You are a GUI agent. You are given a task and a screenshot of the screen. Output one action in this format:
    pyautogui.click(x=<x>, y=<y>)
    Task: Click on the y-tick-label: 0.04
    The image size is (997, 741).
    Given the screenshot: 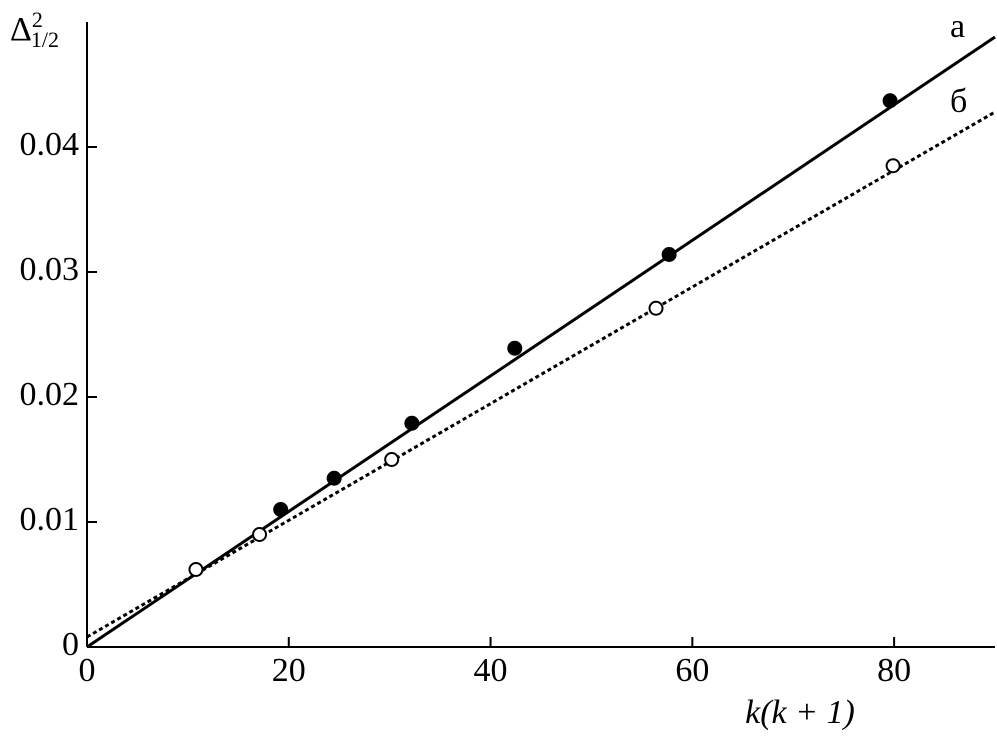 What is the action you would take?
    pyautogui.click(x=50, y=144)
    